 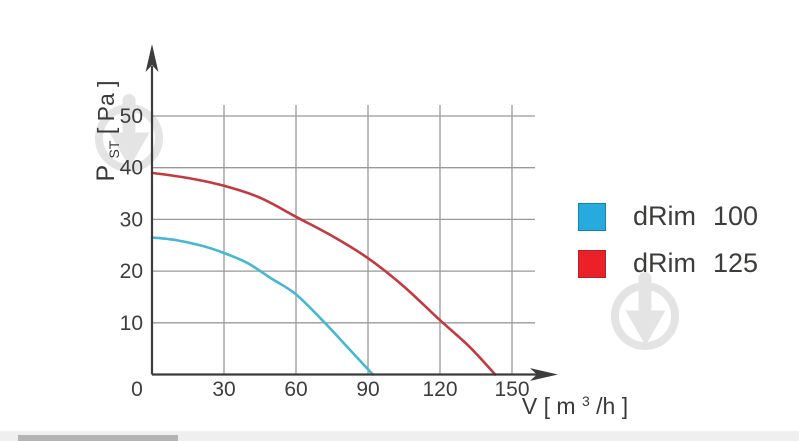 I want to click on x-tick-label: 0, so click(x=137, y=389).